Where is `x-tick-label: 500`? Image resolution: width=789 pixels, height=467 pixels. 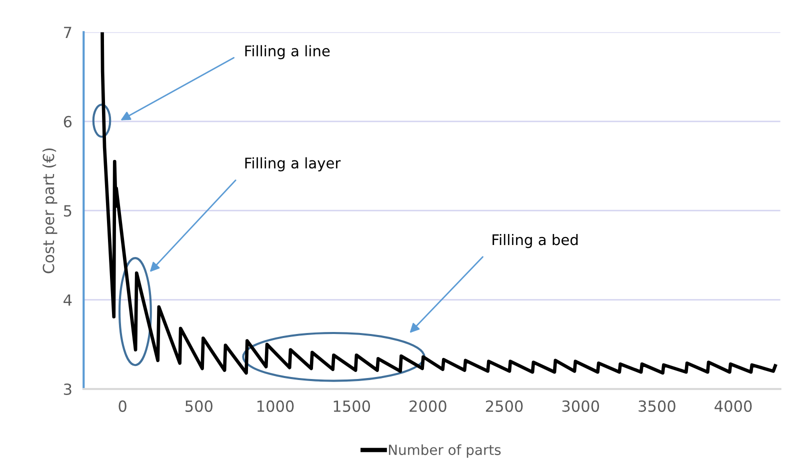
x-tick-label: 500 is located at coordinates (199, 406).